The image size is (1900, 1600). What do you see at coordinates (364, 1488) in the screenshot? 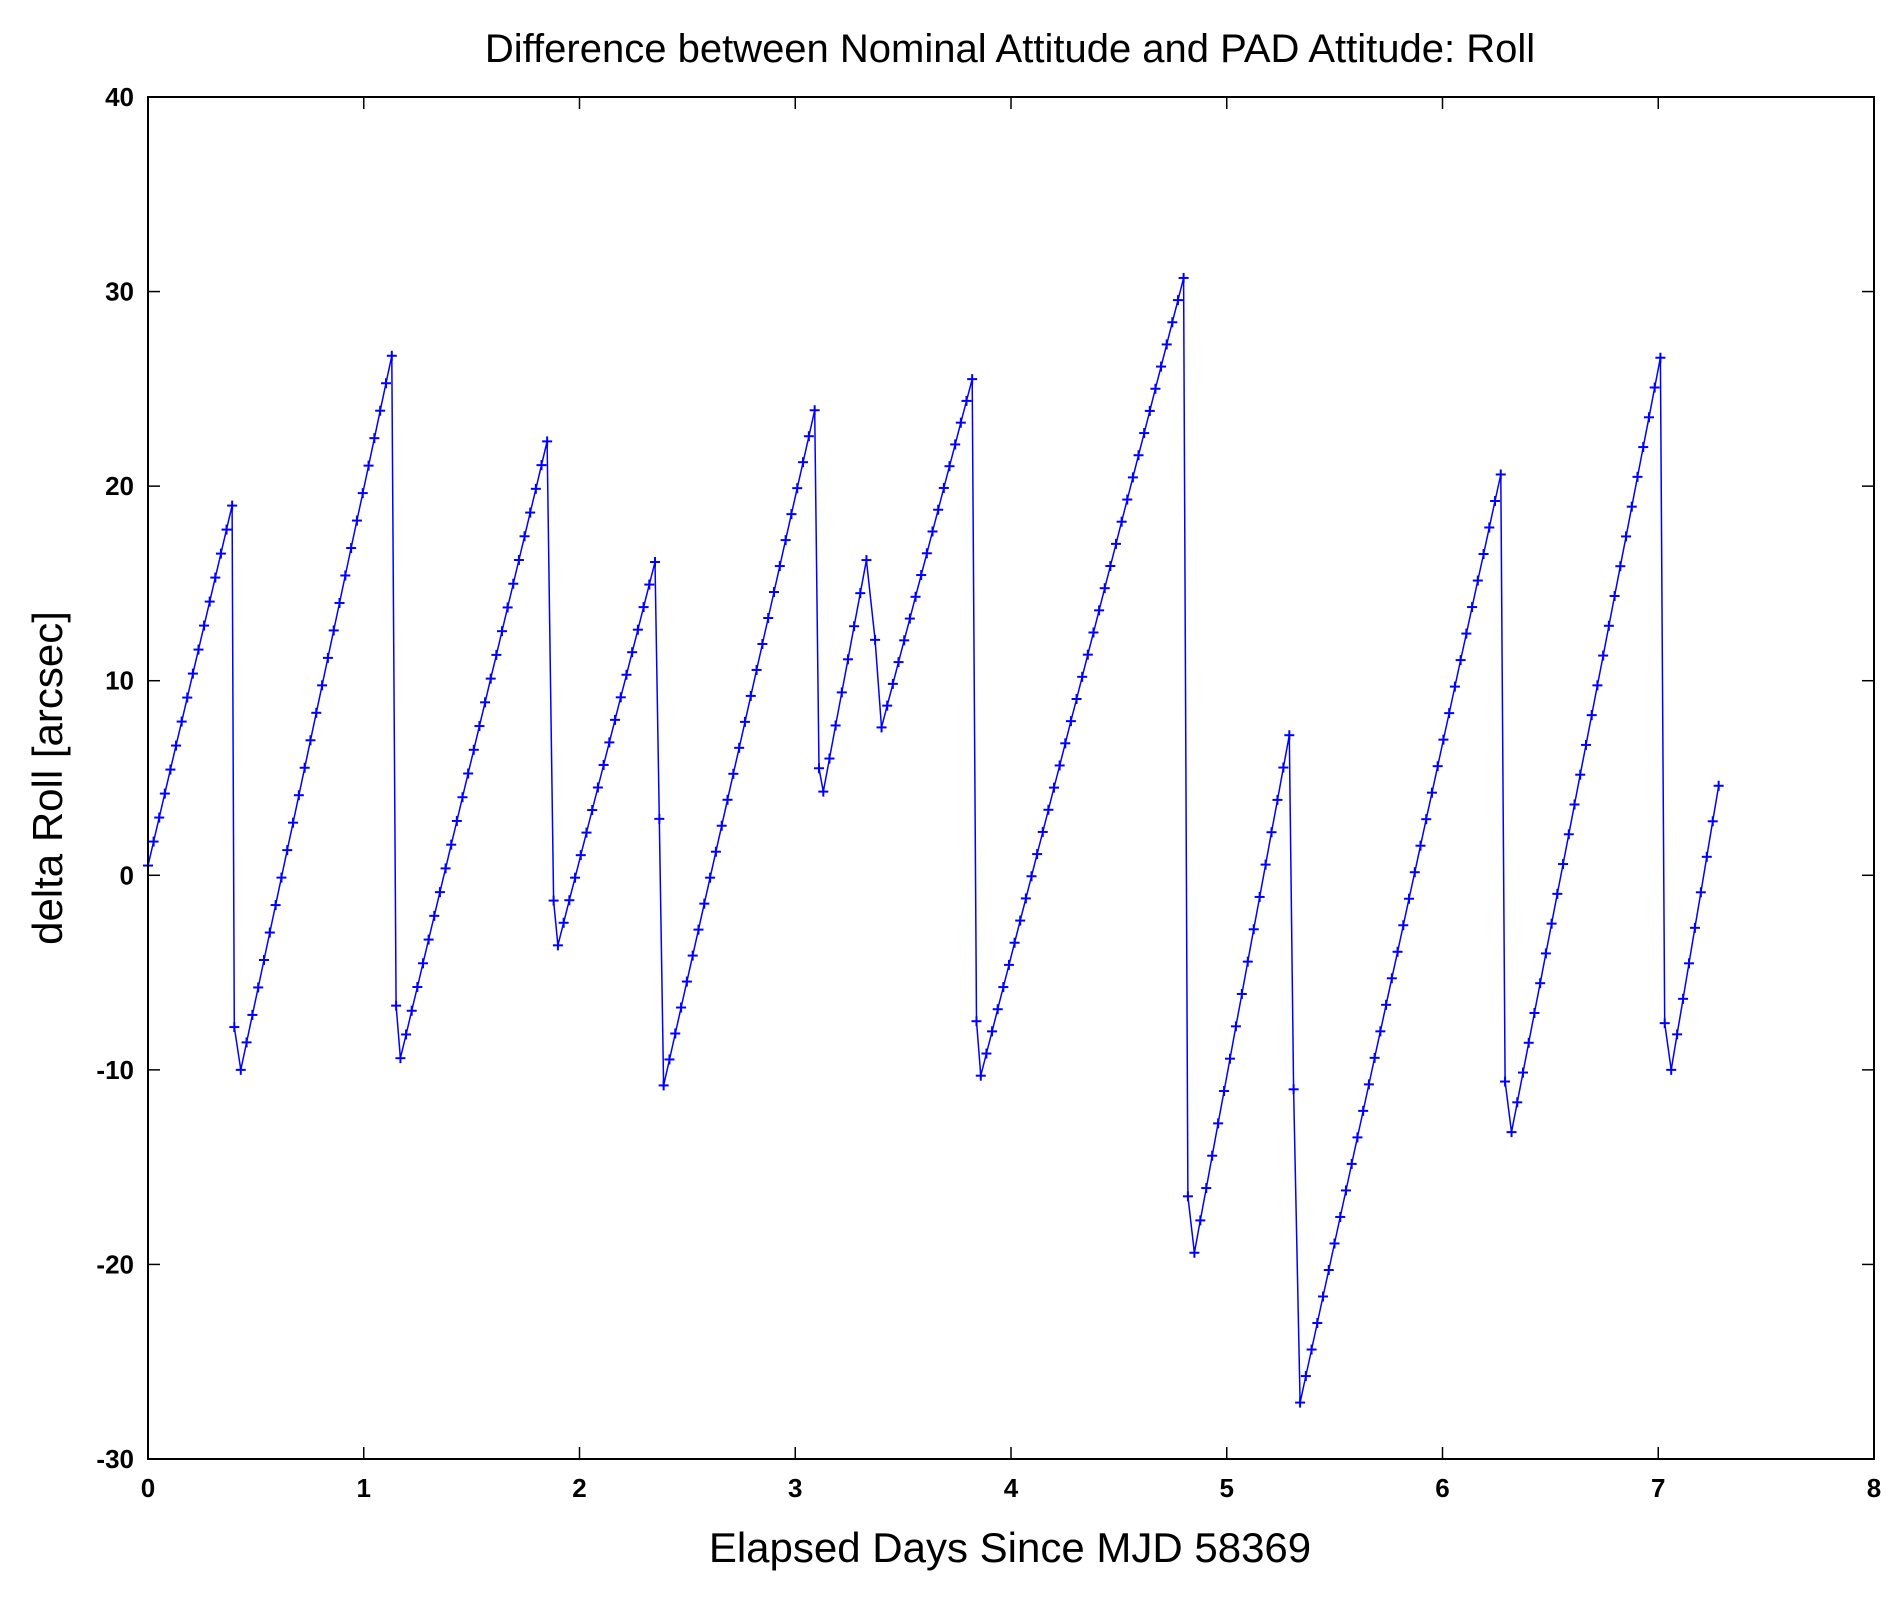
I see `x-tick-label: 1` at bounding box center [364, 1488].